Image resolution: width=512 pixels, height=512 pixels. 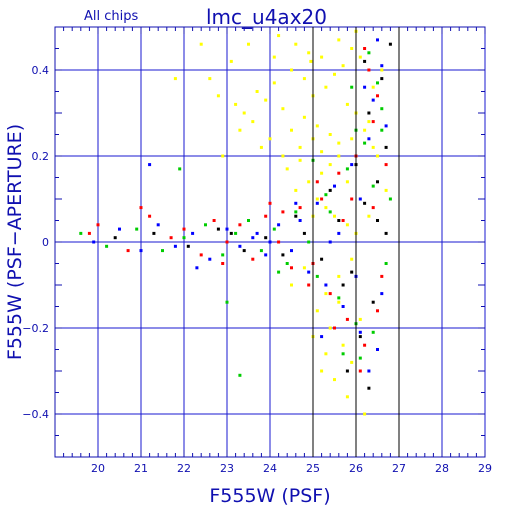 I want to click on chart-title: lmc_u4ax20, so click(x=266, y=17).